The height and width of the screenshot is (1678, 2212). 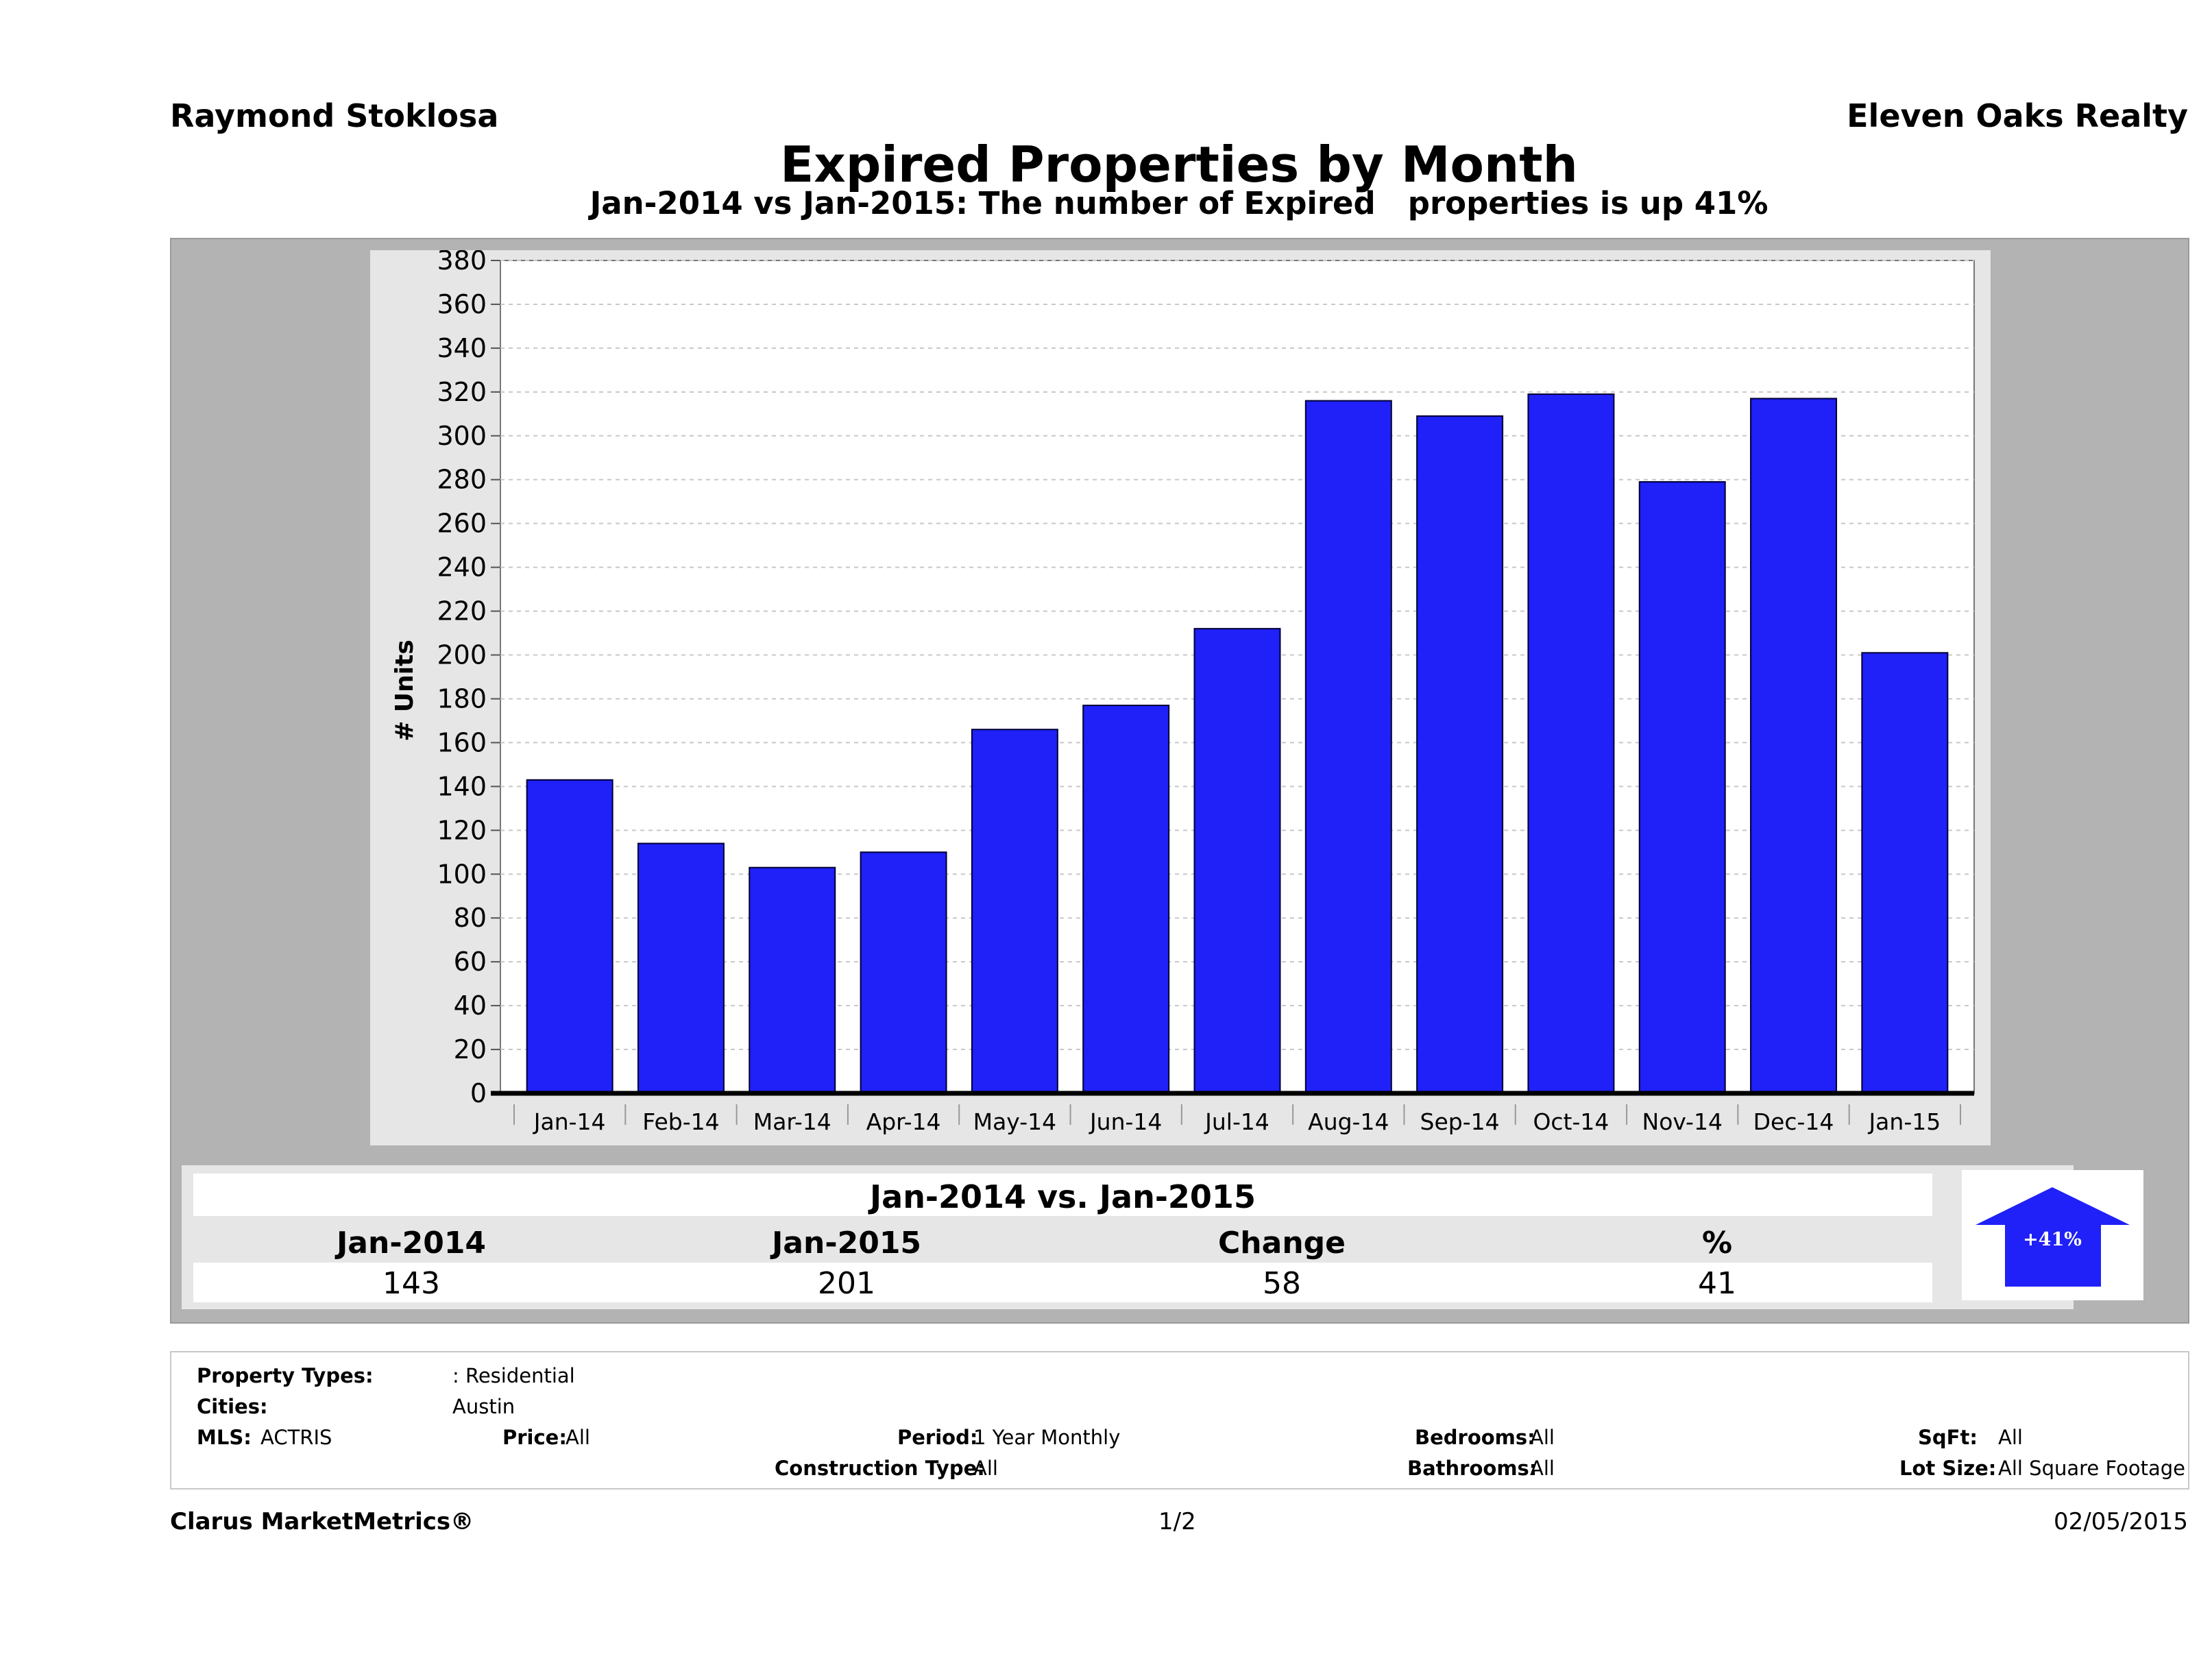 What do you see at coordinates (1793, 1121) in the screenshot?
I see `x-tick-label: Dec-14` at bounding box center [1793, 1121].